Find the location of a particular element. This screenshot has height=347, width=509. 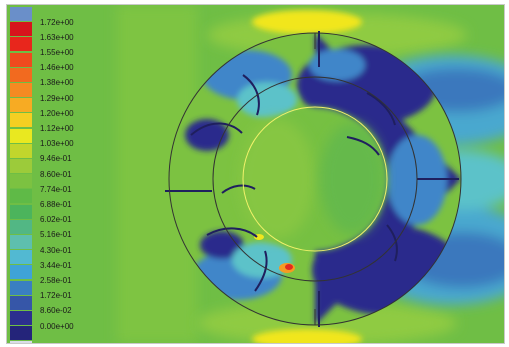

legend-label: 1.46e+00 is located at coordinates (57, 68).